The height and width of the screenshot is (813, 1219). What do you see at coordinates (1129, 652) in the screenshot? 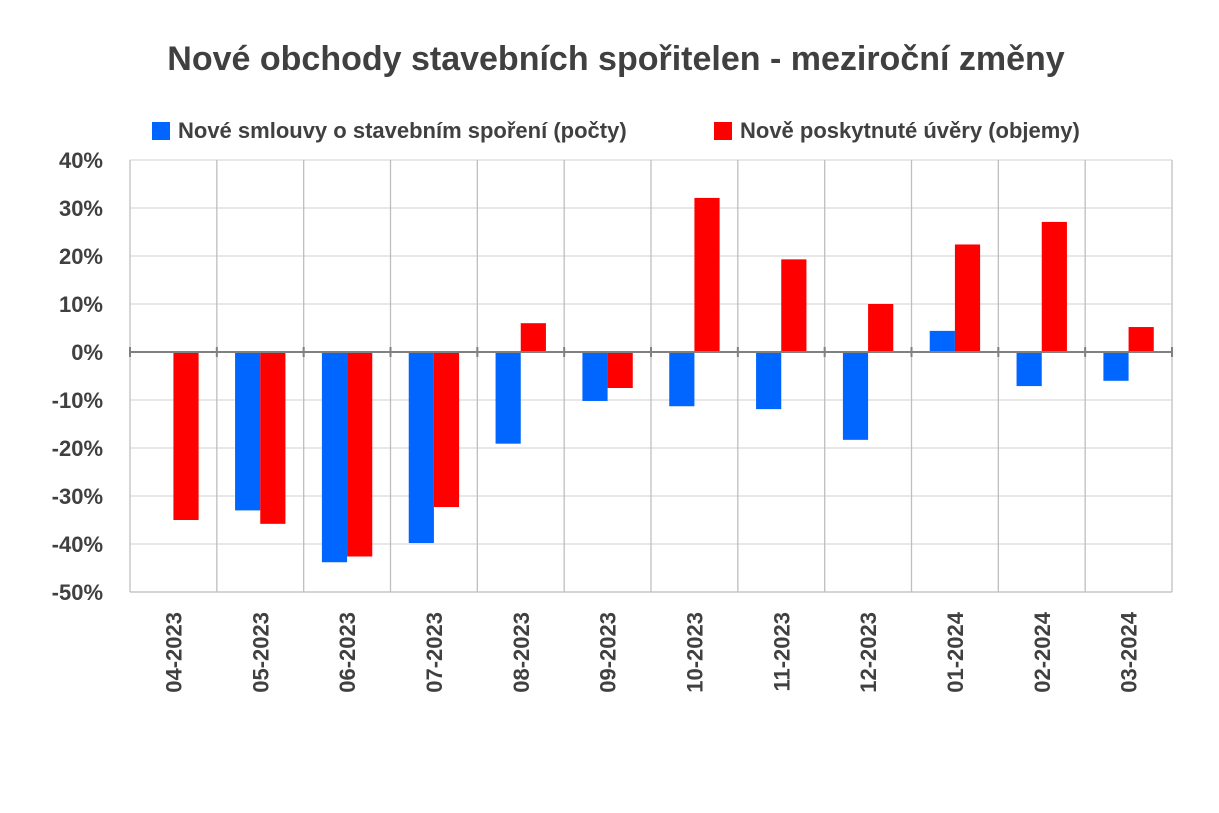
I see `x-tick-label: 03-2024` at bounding box center [1129, 652].